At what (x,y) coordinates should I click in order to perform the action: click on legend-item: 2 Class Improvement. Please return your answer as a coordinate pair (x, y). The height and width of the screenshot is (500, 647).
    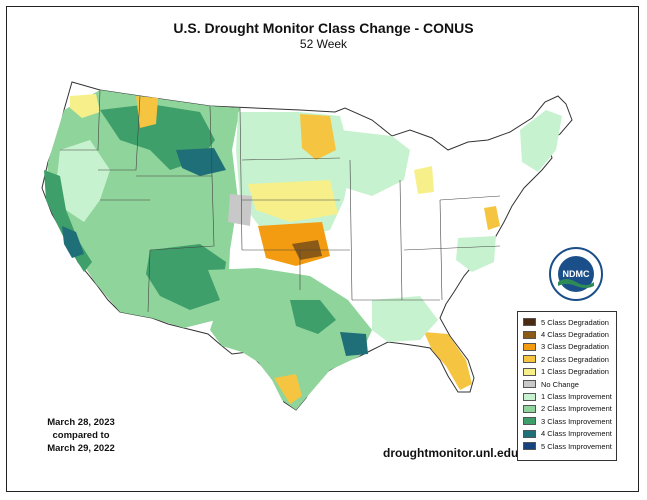
    Looking at the image, I should click on (567, 409).